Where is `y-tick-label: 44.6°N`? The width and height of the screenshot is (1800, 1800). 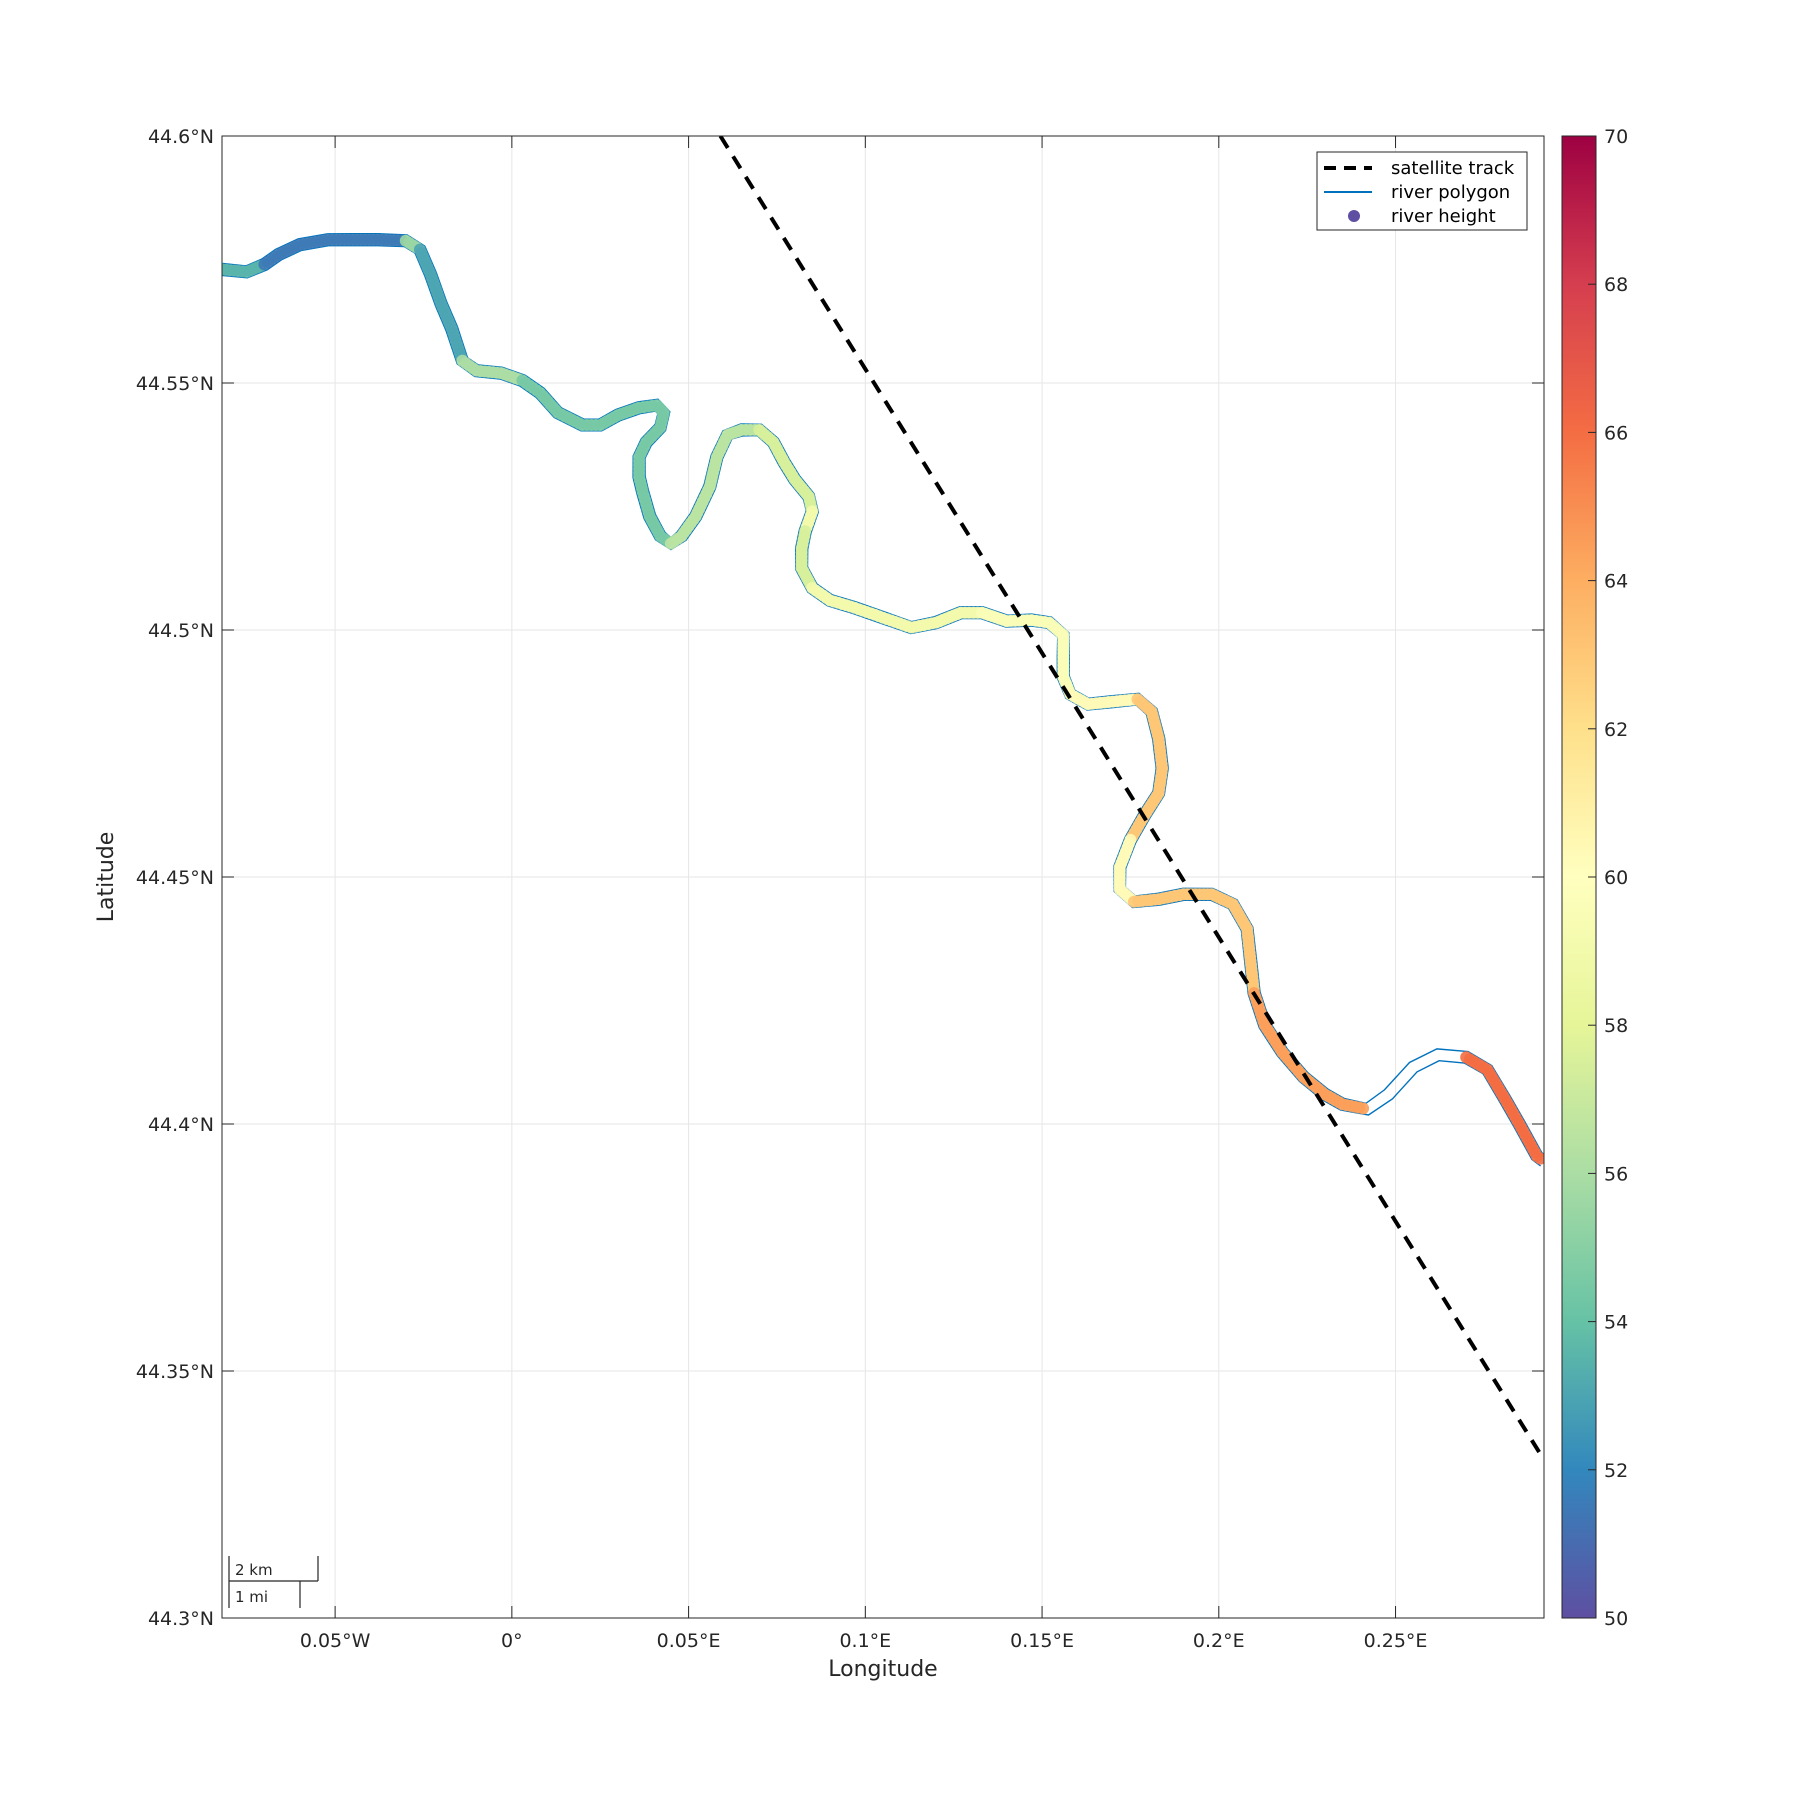
y-tick-label: 44.6°N is located at coordinates (181, 137).